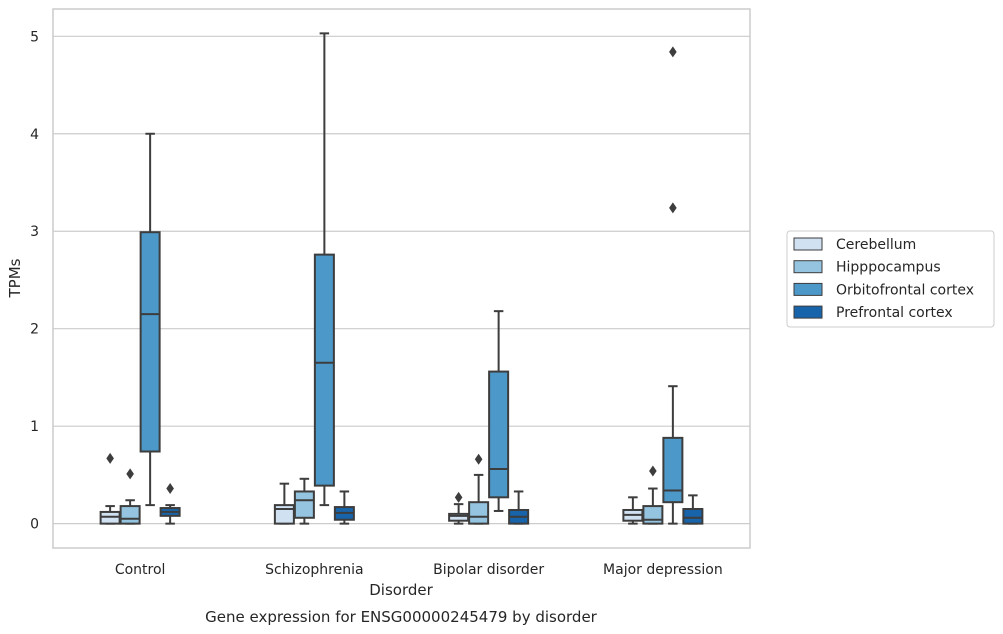 The image size is (1003, 634). I want to click on x-tick-label: Control, so click(140, 570).